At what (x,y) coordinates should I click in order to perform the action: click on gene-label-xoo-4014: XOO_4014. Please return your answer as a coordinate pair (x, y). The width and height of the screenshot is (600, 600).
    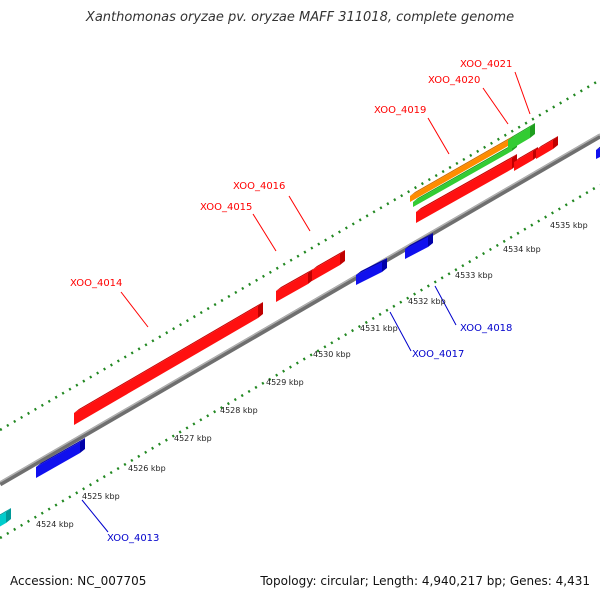
    Looking at the image, I should click on (96, 283).